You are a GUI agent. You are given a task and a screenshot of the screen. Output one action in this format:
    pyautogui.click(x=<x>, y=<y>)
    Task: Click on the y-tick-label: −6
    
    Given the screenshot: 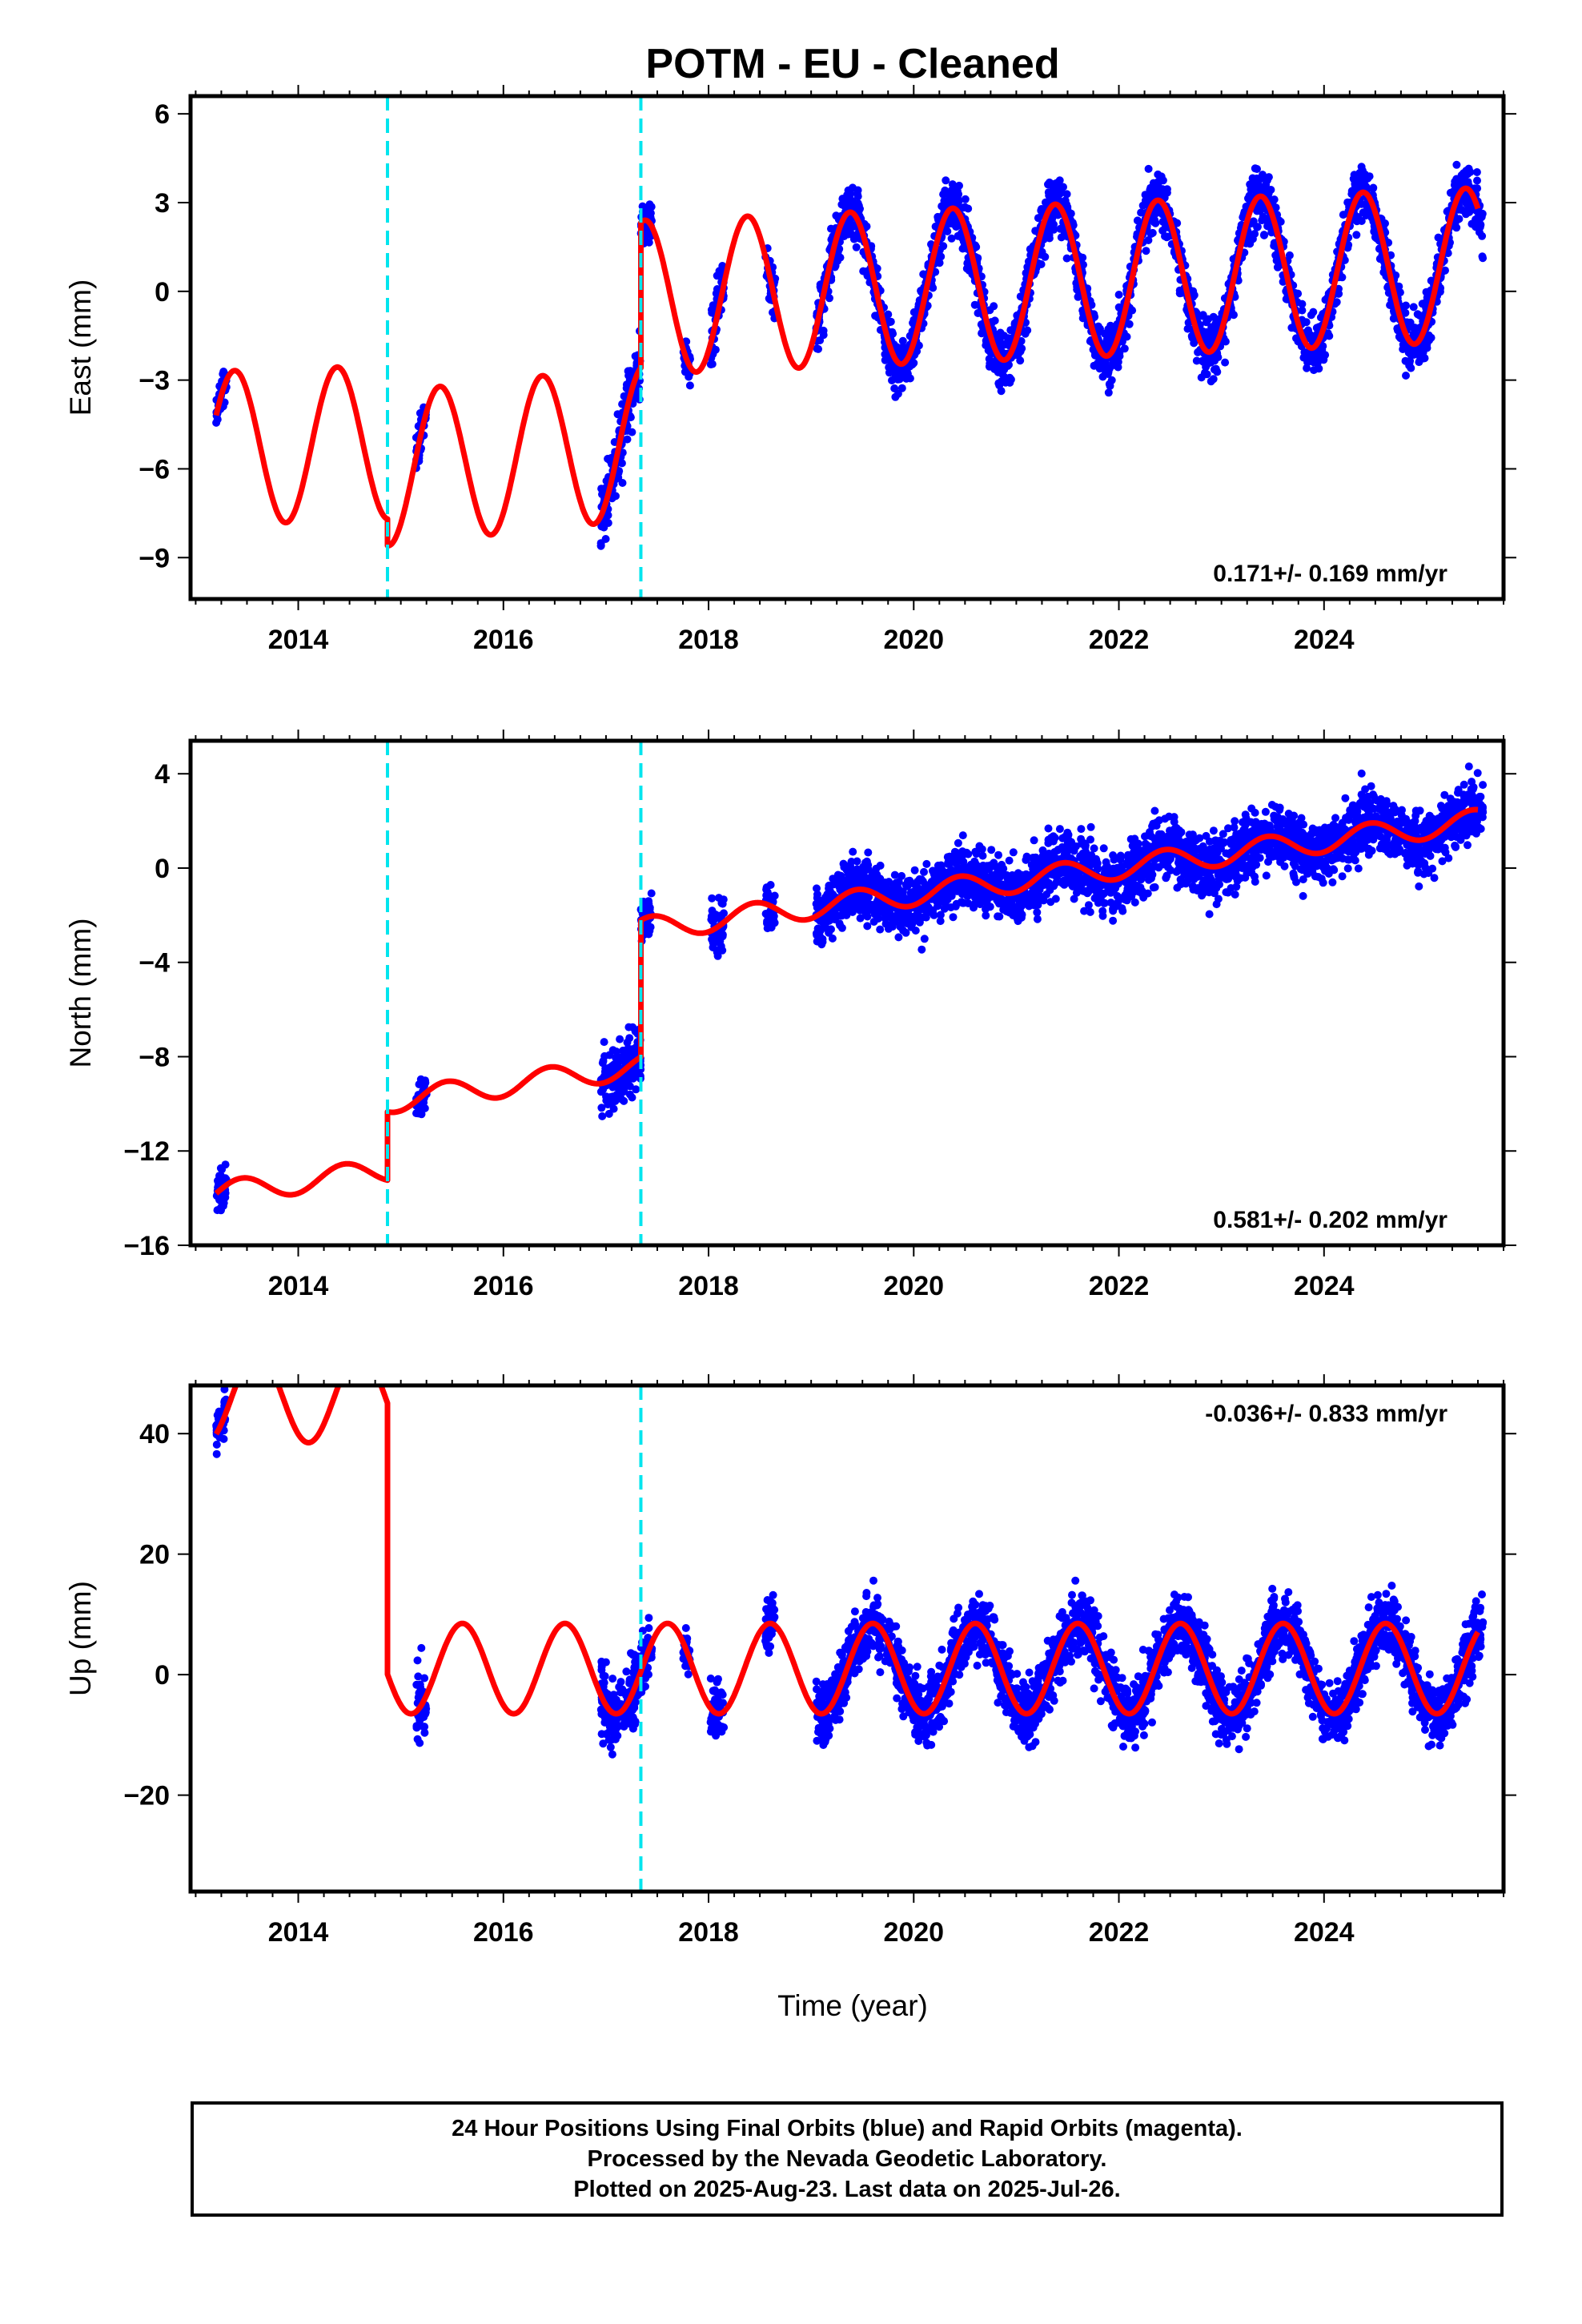 What is the action you would take?
    pyautogui.click(x=154, y=470)
    